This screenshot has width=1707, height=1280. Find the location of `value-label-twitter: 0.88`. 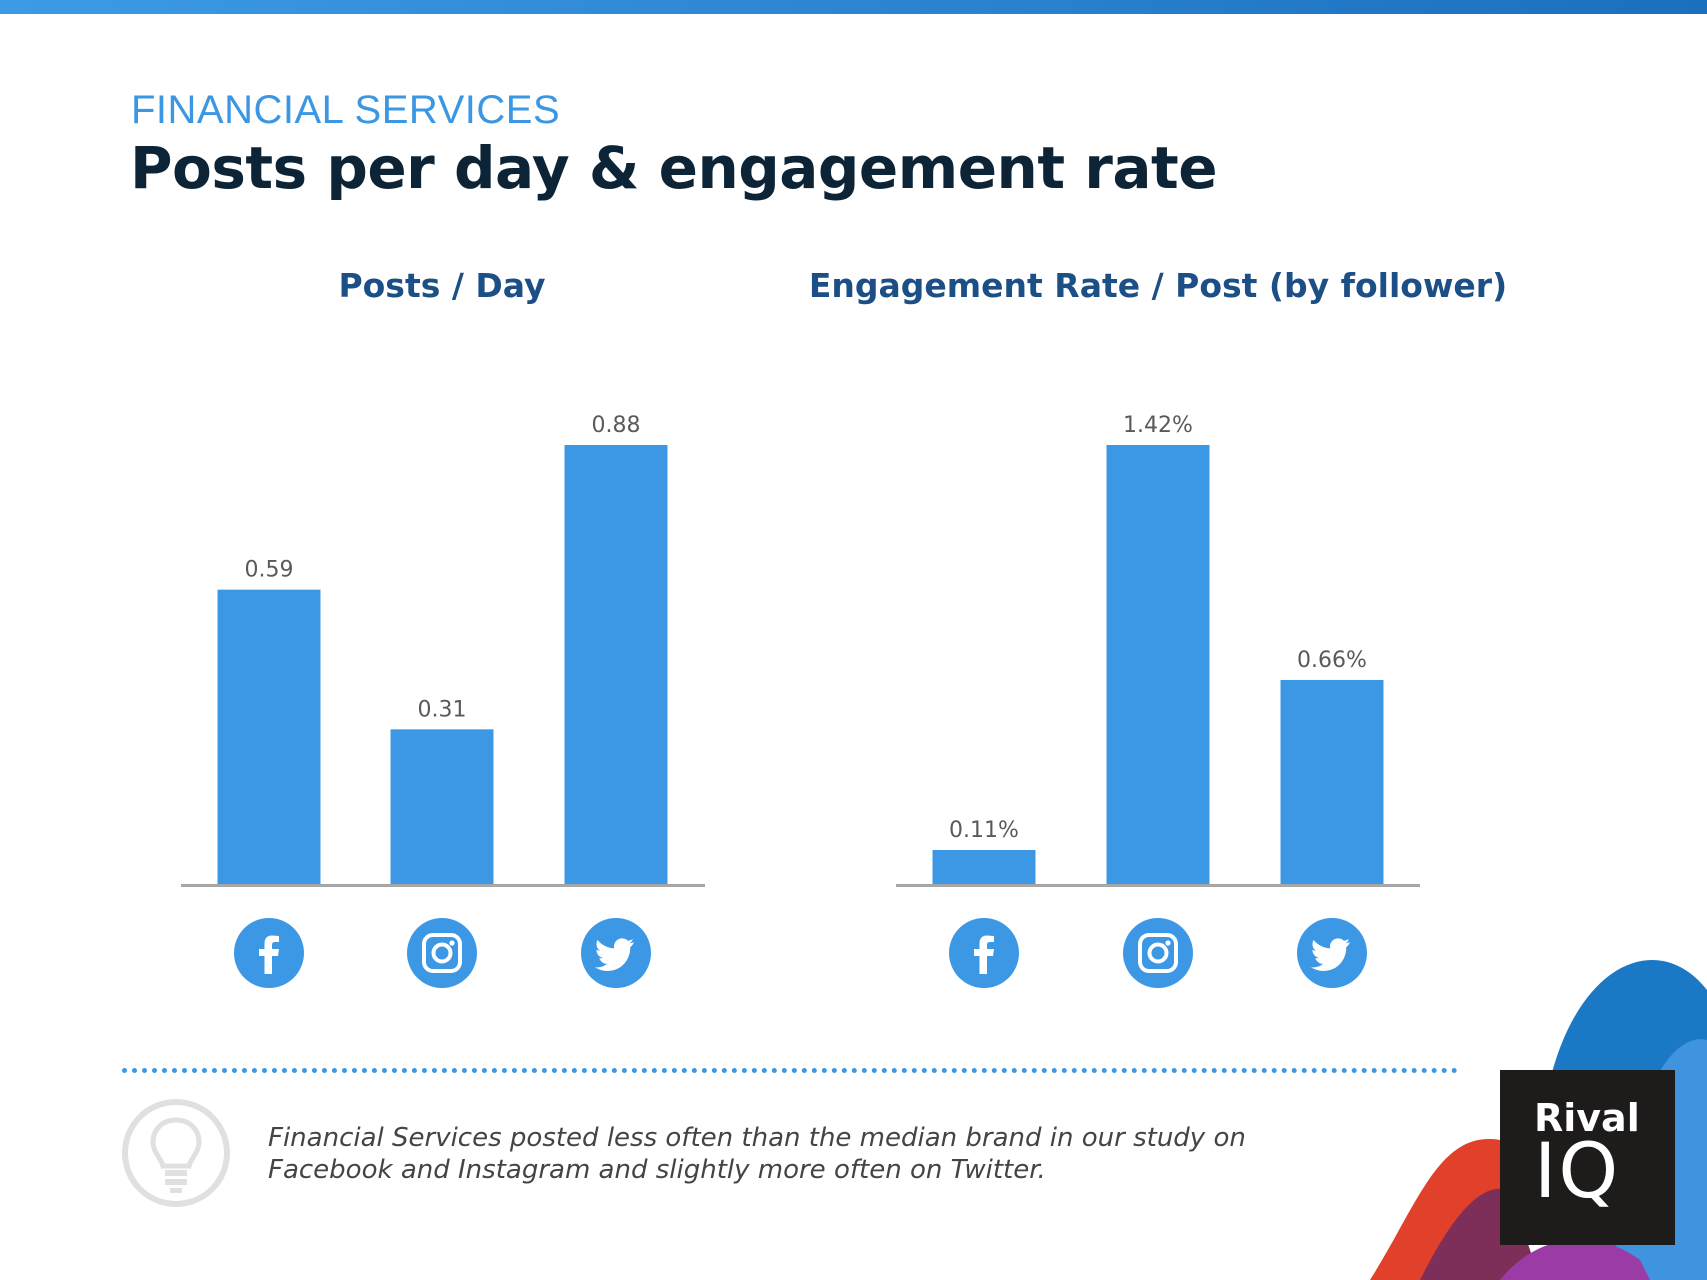

value-label-twitter: 0.88 is located at coordinates (616, 425).